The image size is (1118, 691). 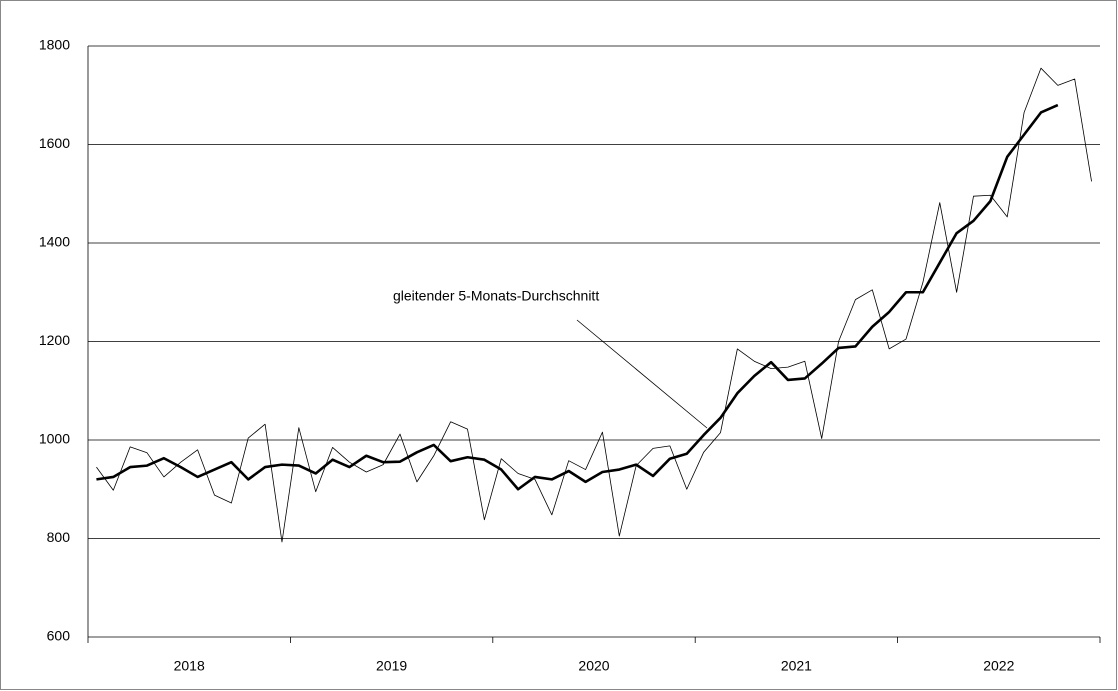 I want to click on annotation: gleitender 5-Monats-Durchschnitt, so click(x=496, y=296).